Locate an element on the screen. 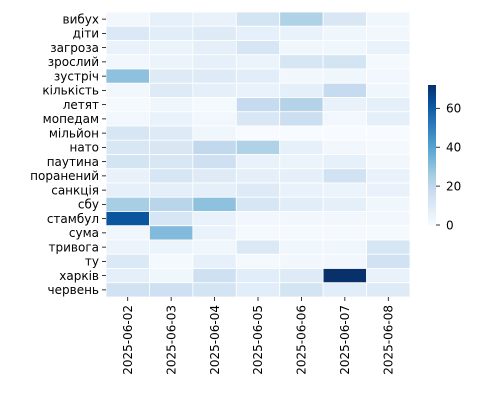  x-tick-label: 2025-06-08 is located at coordinates (388, 340).